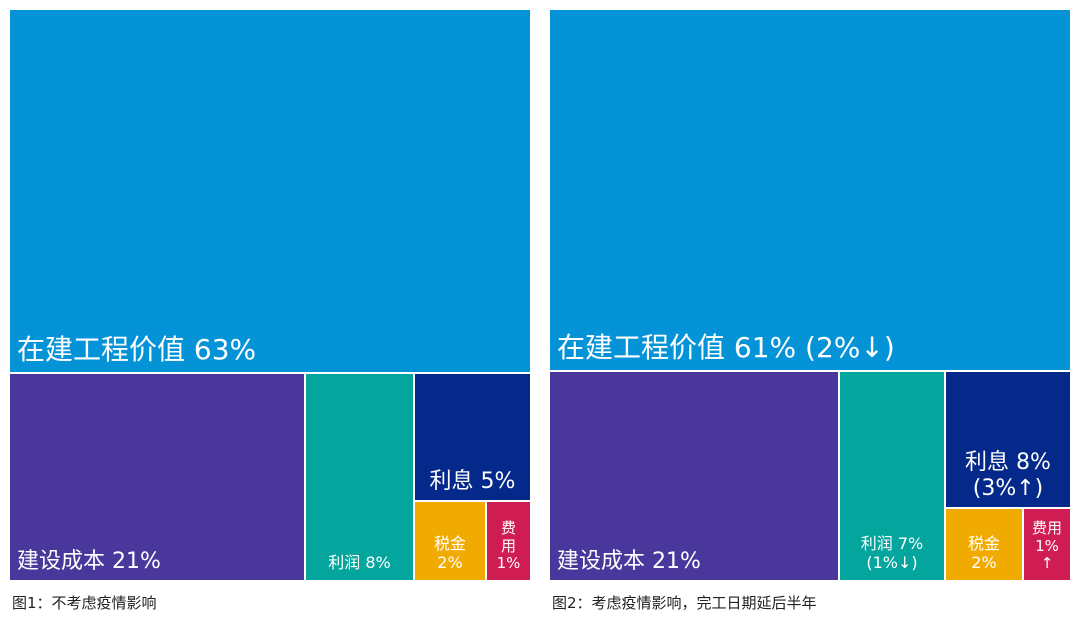  What do you see at coordinates (472, 437) in the screenshot?
I see `tile-interest: 利息 5%` at bounding box center [472, 437].